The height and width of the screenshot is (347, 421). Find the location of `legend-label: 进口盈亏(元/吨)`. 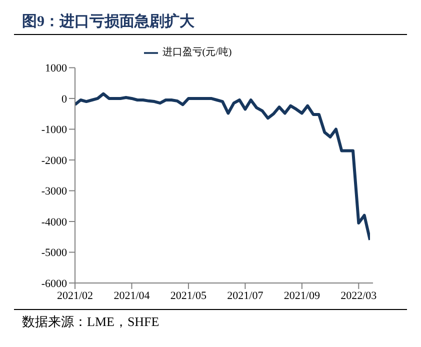

legend-label: 进口盈亏(元/吨) is located at coordinates (197, 52).